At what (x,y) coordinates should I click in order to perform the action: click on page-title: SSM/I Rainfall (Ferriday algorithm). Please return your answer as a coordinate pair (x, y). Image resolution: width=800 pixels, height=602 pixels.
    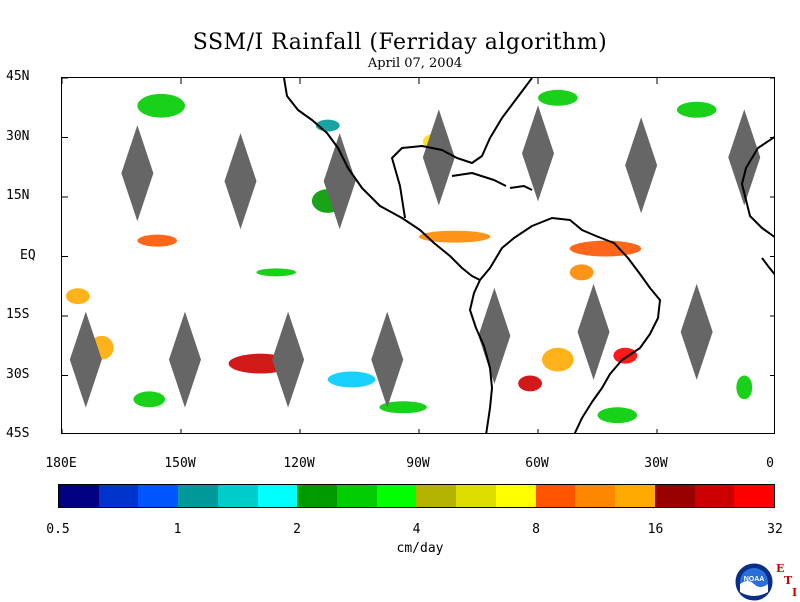
    Looking at the image, I should click on (400, 42).